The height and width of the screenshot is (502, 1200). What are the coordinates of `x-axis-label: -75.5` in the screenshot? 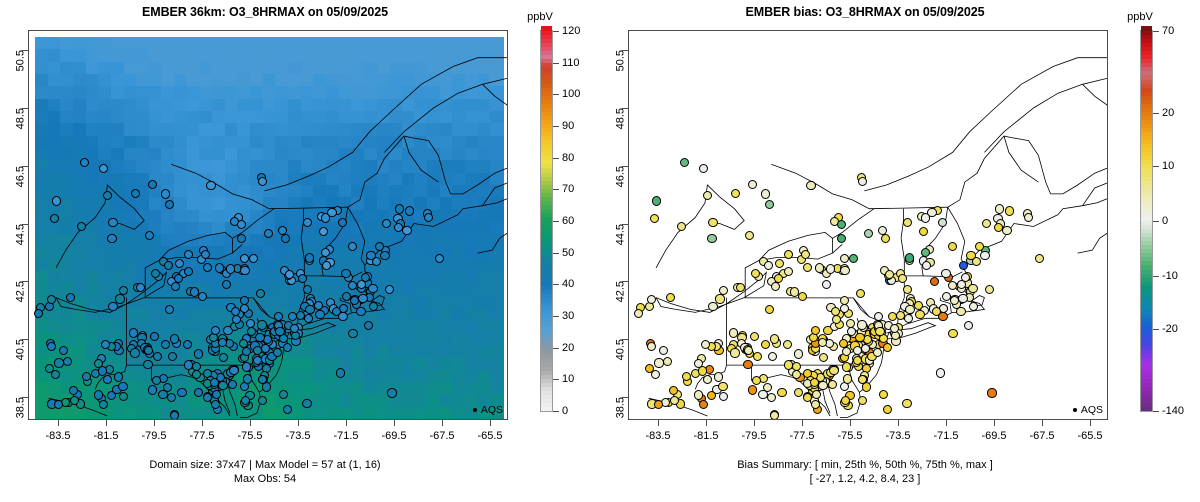 It's located at (250, 436).